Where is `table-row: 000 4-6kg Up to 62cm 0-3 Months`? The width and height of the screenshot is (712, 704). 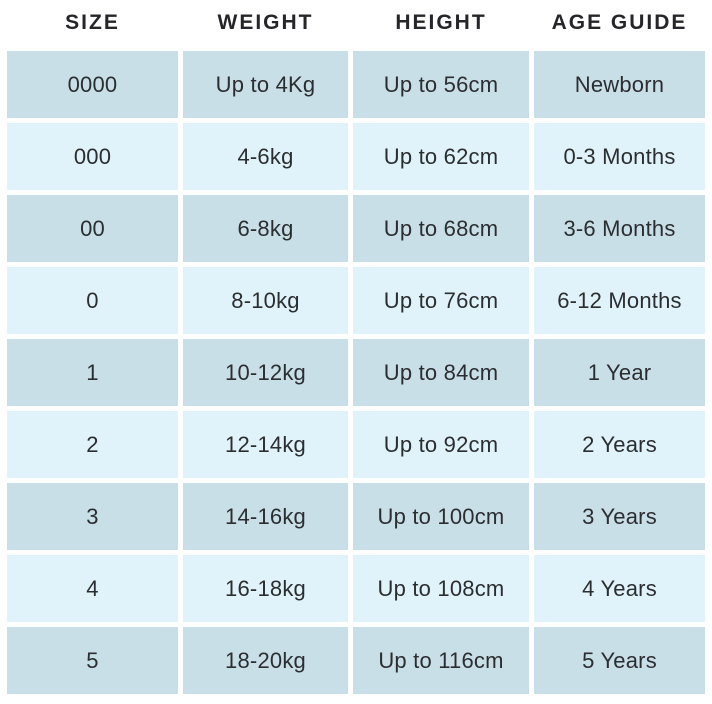
table-row: 000 4-6kg Up to 62cm 0-3 Months is located at coordinates (356, 156).